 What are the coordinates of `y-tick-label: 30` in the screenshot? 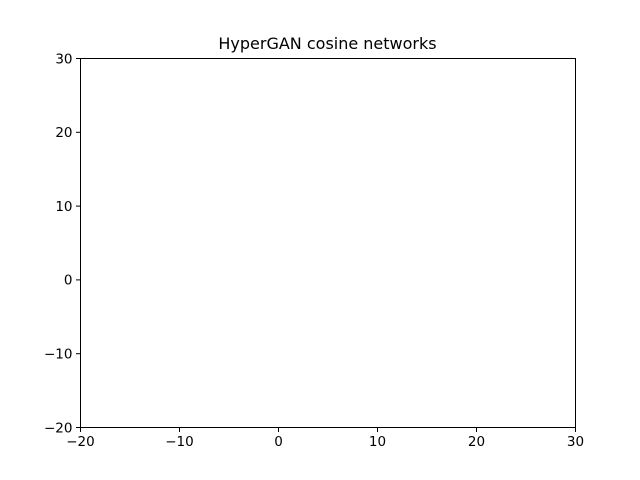 It's located at (63, 59).